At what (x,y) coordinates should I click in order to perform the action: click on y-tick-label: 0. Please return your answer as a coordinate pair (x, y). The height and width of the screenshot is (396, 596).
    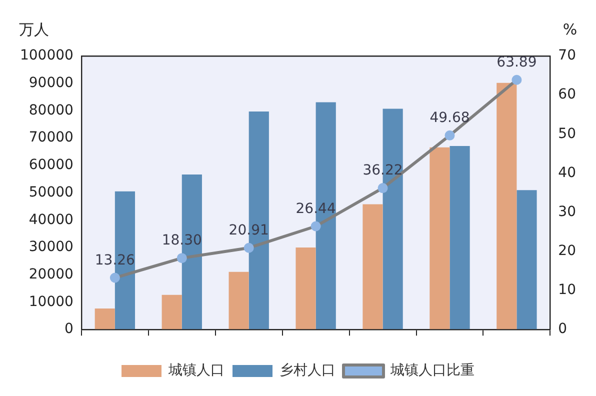
    Looking at the image, I should click on (69, 329).